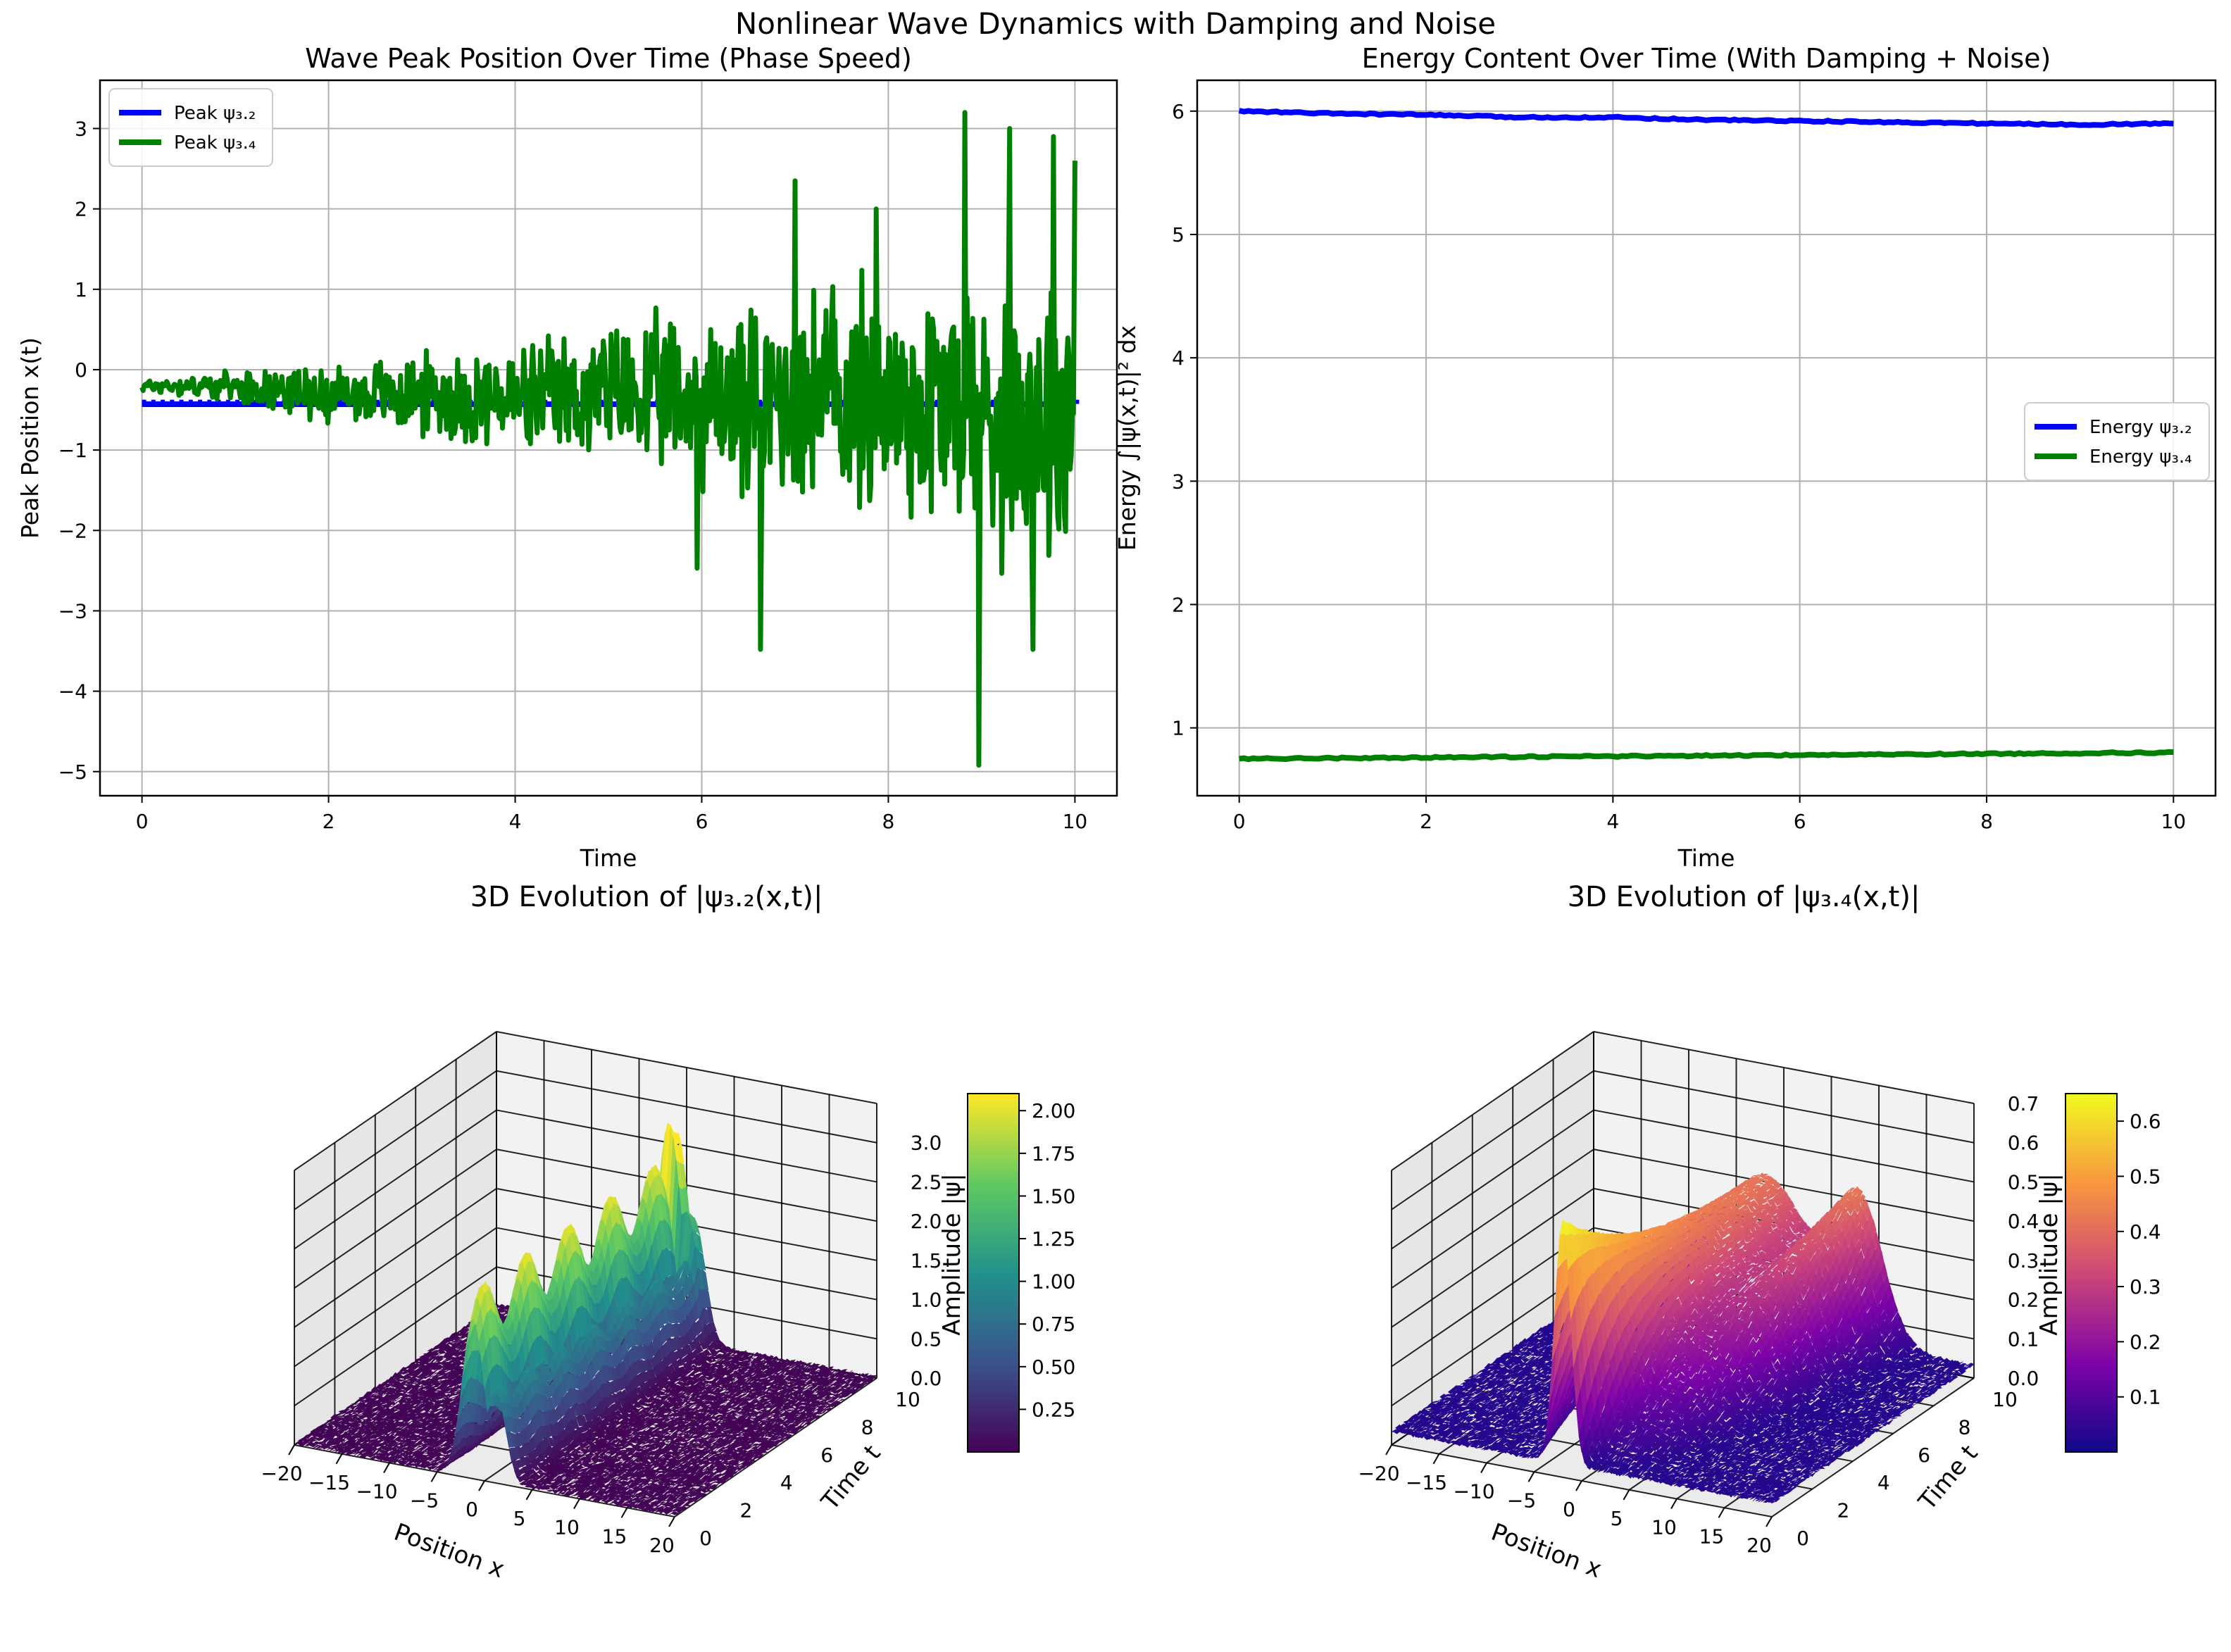  What do you see at coordinates (1178, 235) in the screenshot?
I see `y-tick-label: 5` at bounding box center [1178, 235].